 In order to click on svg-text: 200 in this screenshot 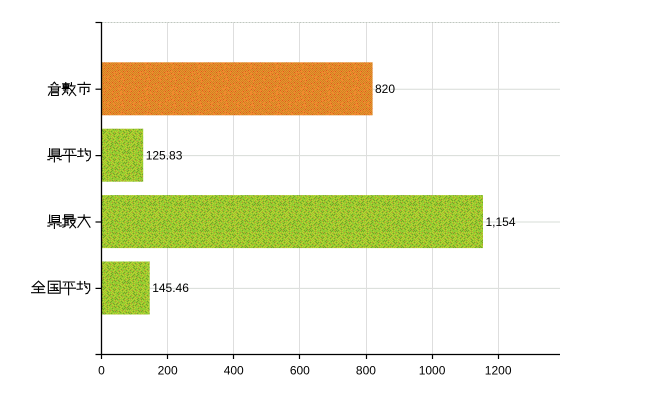, I will do `click(168, 371)`.